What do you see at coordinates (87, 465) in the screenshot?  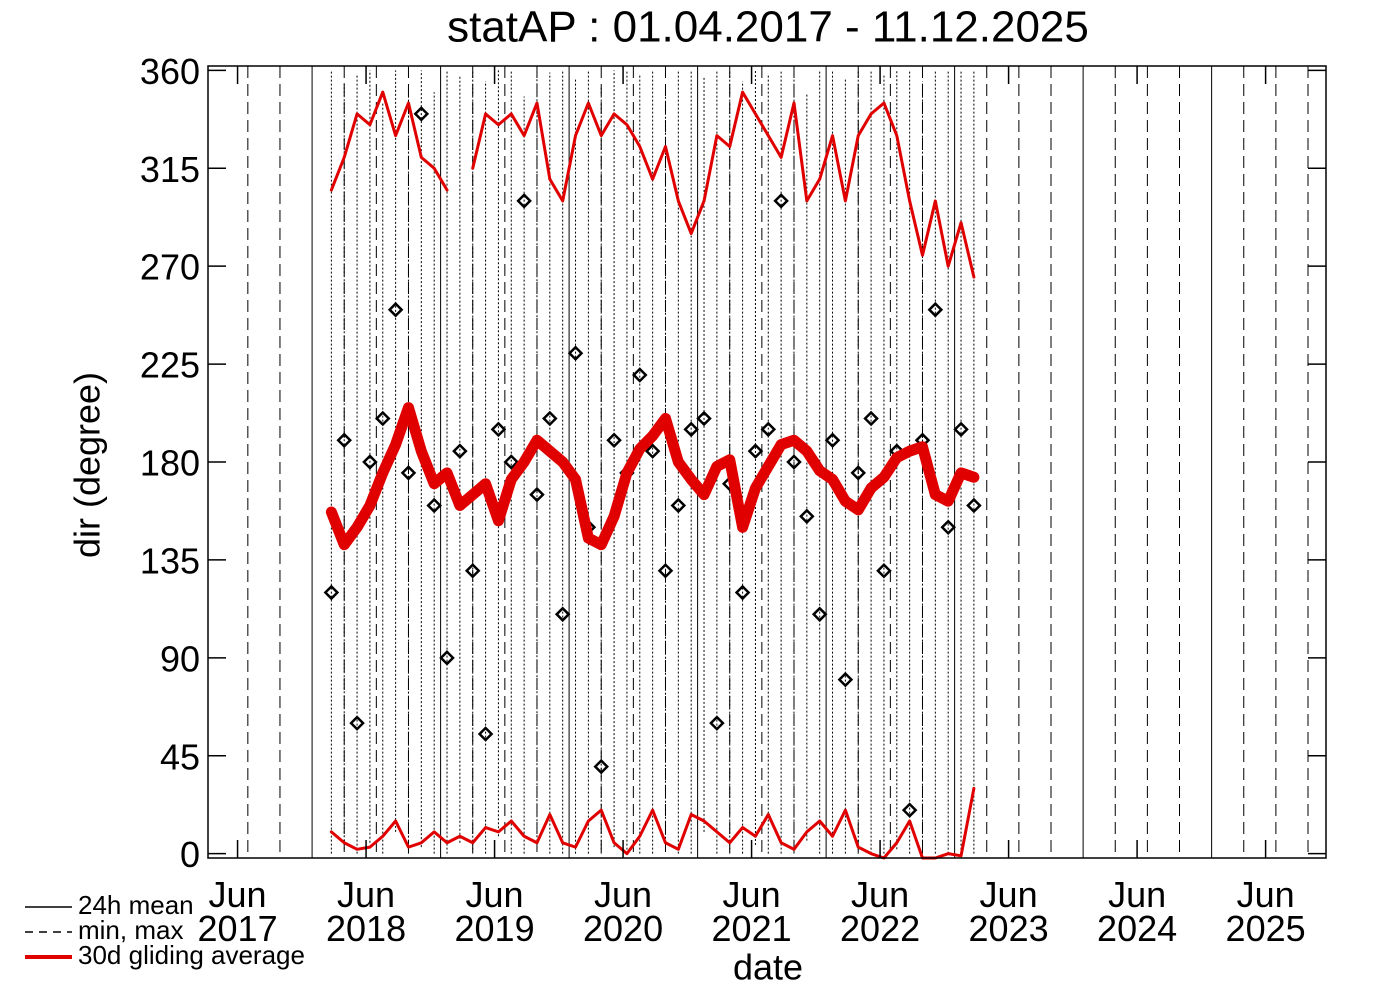 I see `y-axis-label: dir (degree)` at bounding box center [87, 465].